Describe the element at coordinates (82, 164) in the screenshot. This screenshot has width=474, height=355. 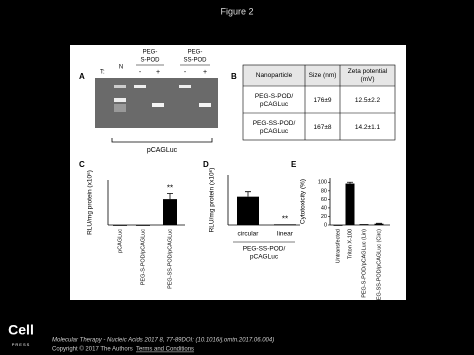
I see `panel-label: C` at that location.